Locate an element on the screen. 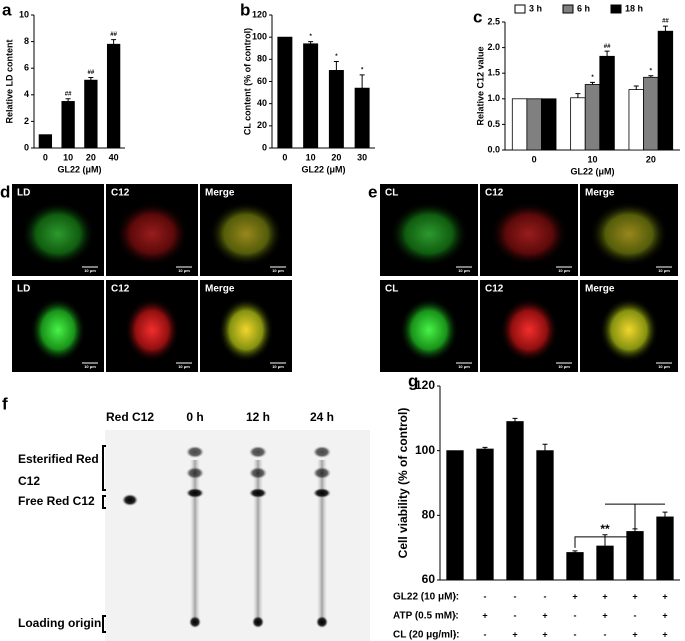 The height and width of the screenshot is (641, 685). y-tick-label: 8 is located at coordinates (26, 41).